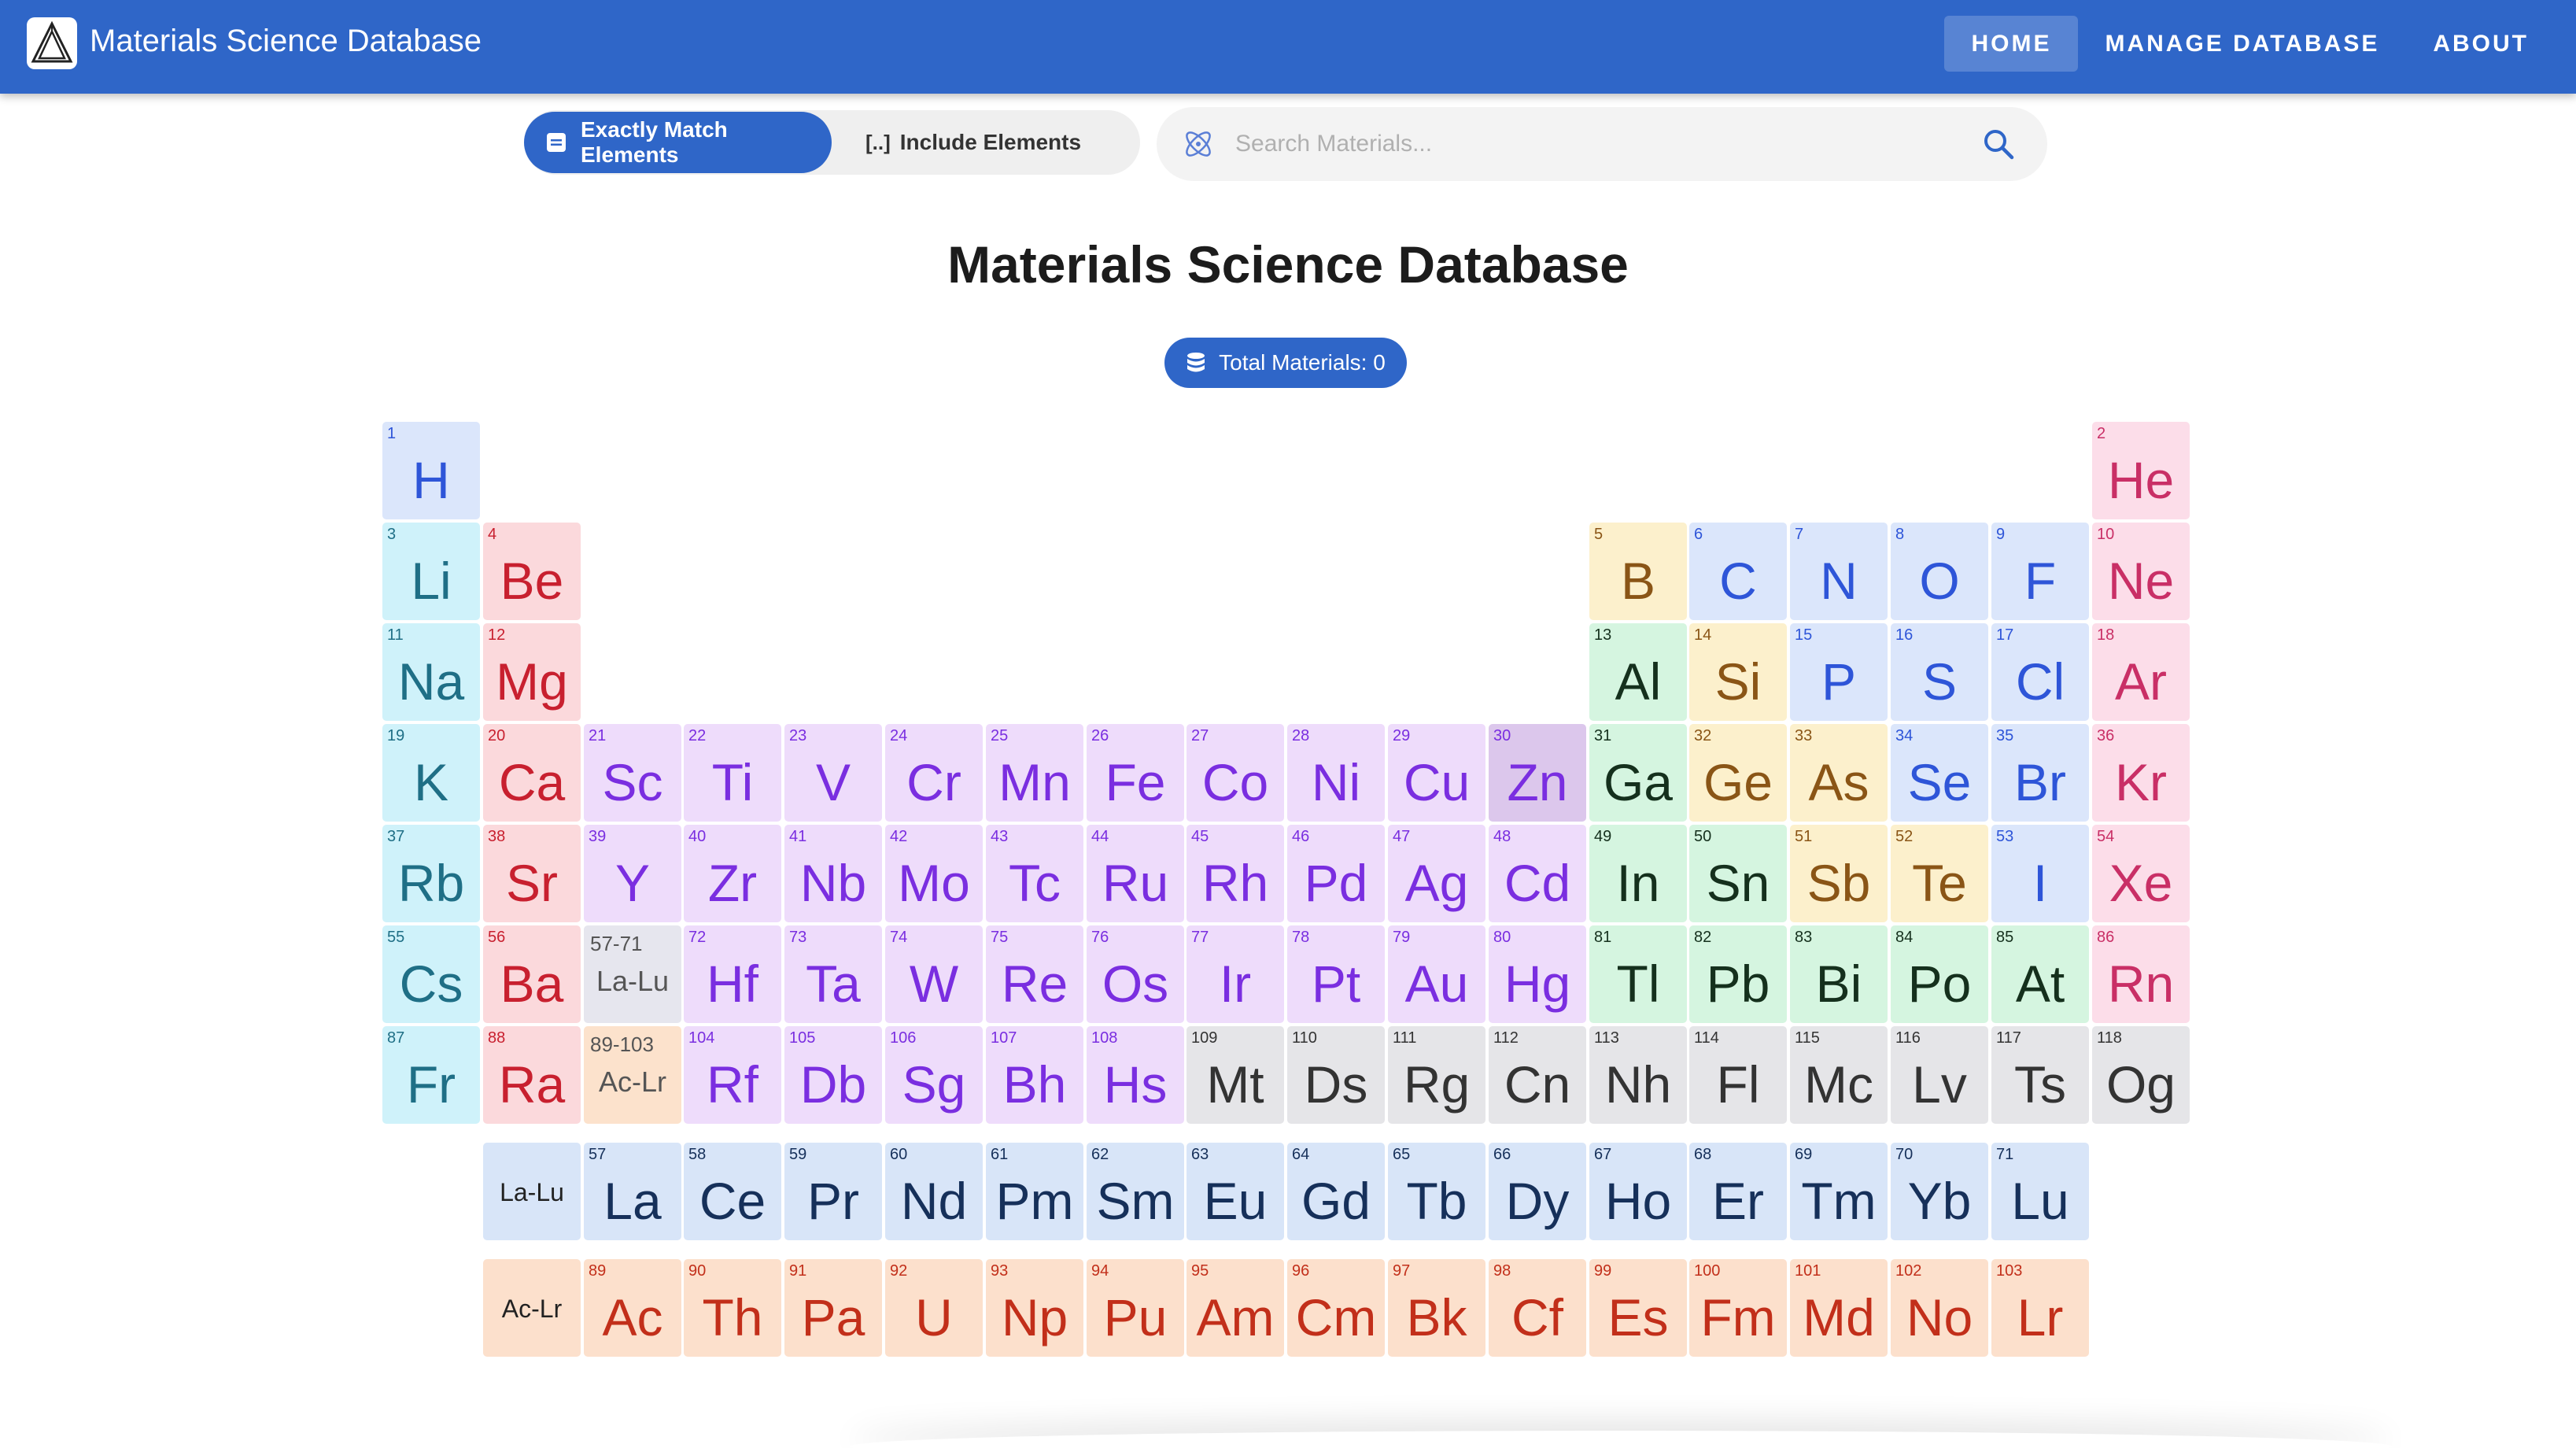  I want to click on element-ne: 10 Ne, so click(2141, 572).